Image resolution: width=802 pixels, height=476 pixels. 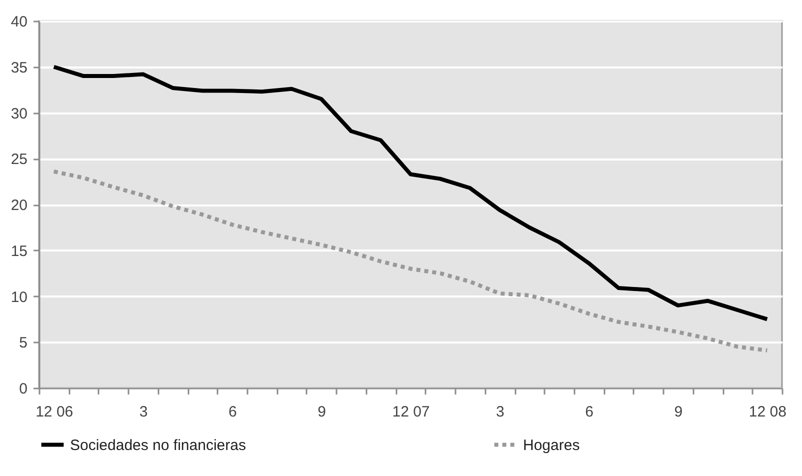 I want to click on y-tick-label: 40, so click(x=19, y=22).